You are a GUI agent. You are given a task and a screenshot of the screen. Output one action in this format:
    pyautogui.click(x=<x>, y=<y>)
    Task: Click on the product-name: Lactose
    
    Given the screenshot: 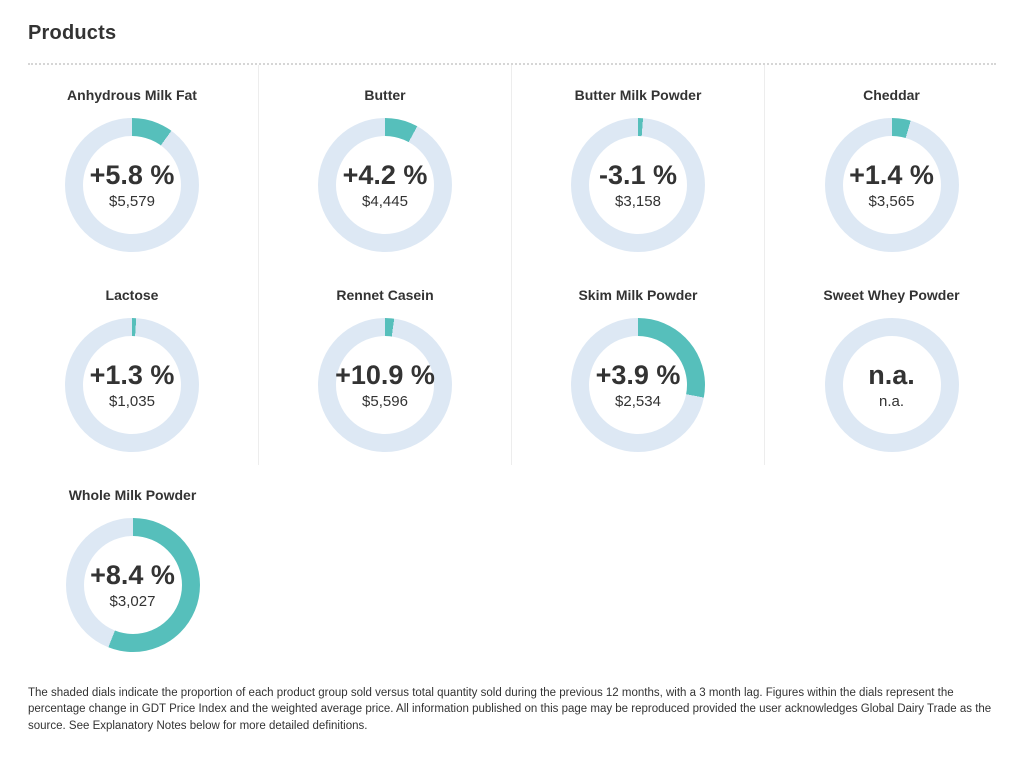 What is the action you would take?
    pyautogui.click(x=132, y=295)
    